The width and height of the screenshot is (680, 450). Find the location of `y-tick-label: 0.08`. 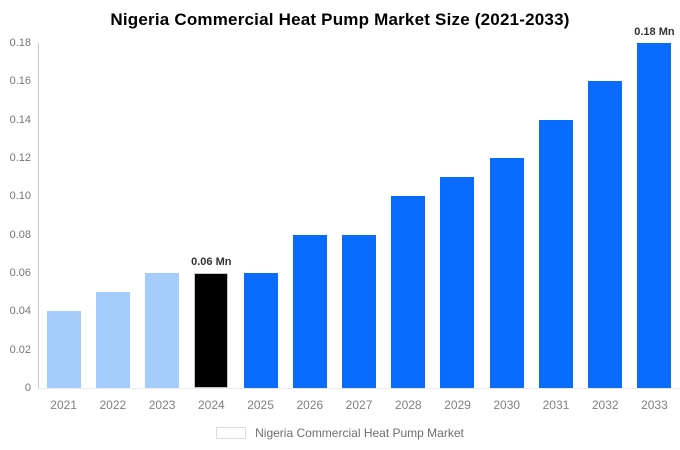

y-tick-label: 0.08 is located at coordinates (20, 235).